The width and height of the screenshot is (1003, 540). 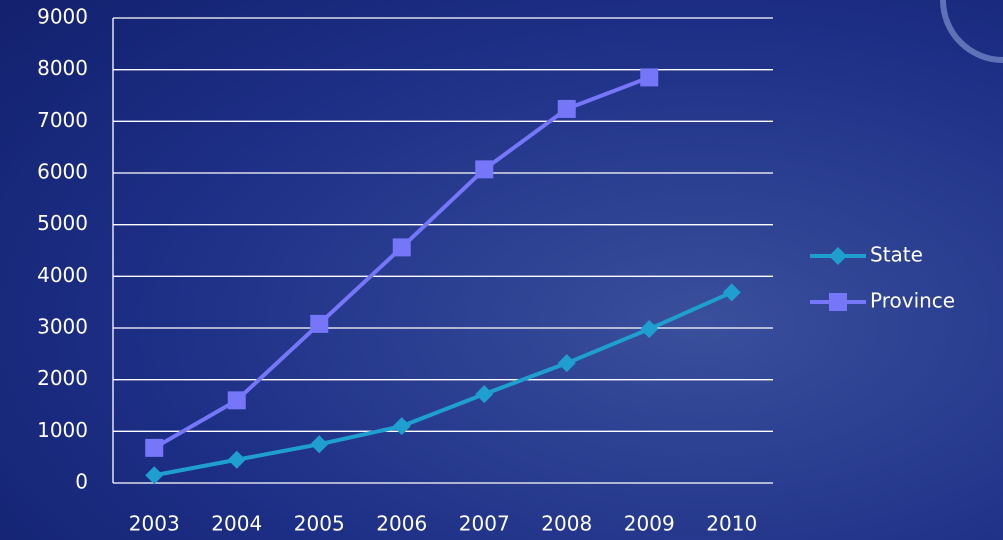 What do you see at coordinates (62, 378) in the screenshot?
I see `y-tick-label: 2000` at bounding box center [62, 378].